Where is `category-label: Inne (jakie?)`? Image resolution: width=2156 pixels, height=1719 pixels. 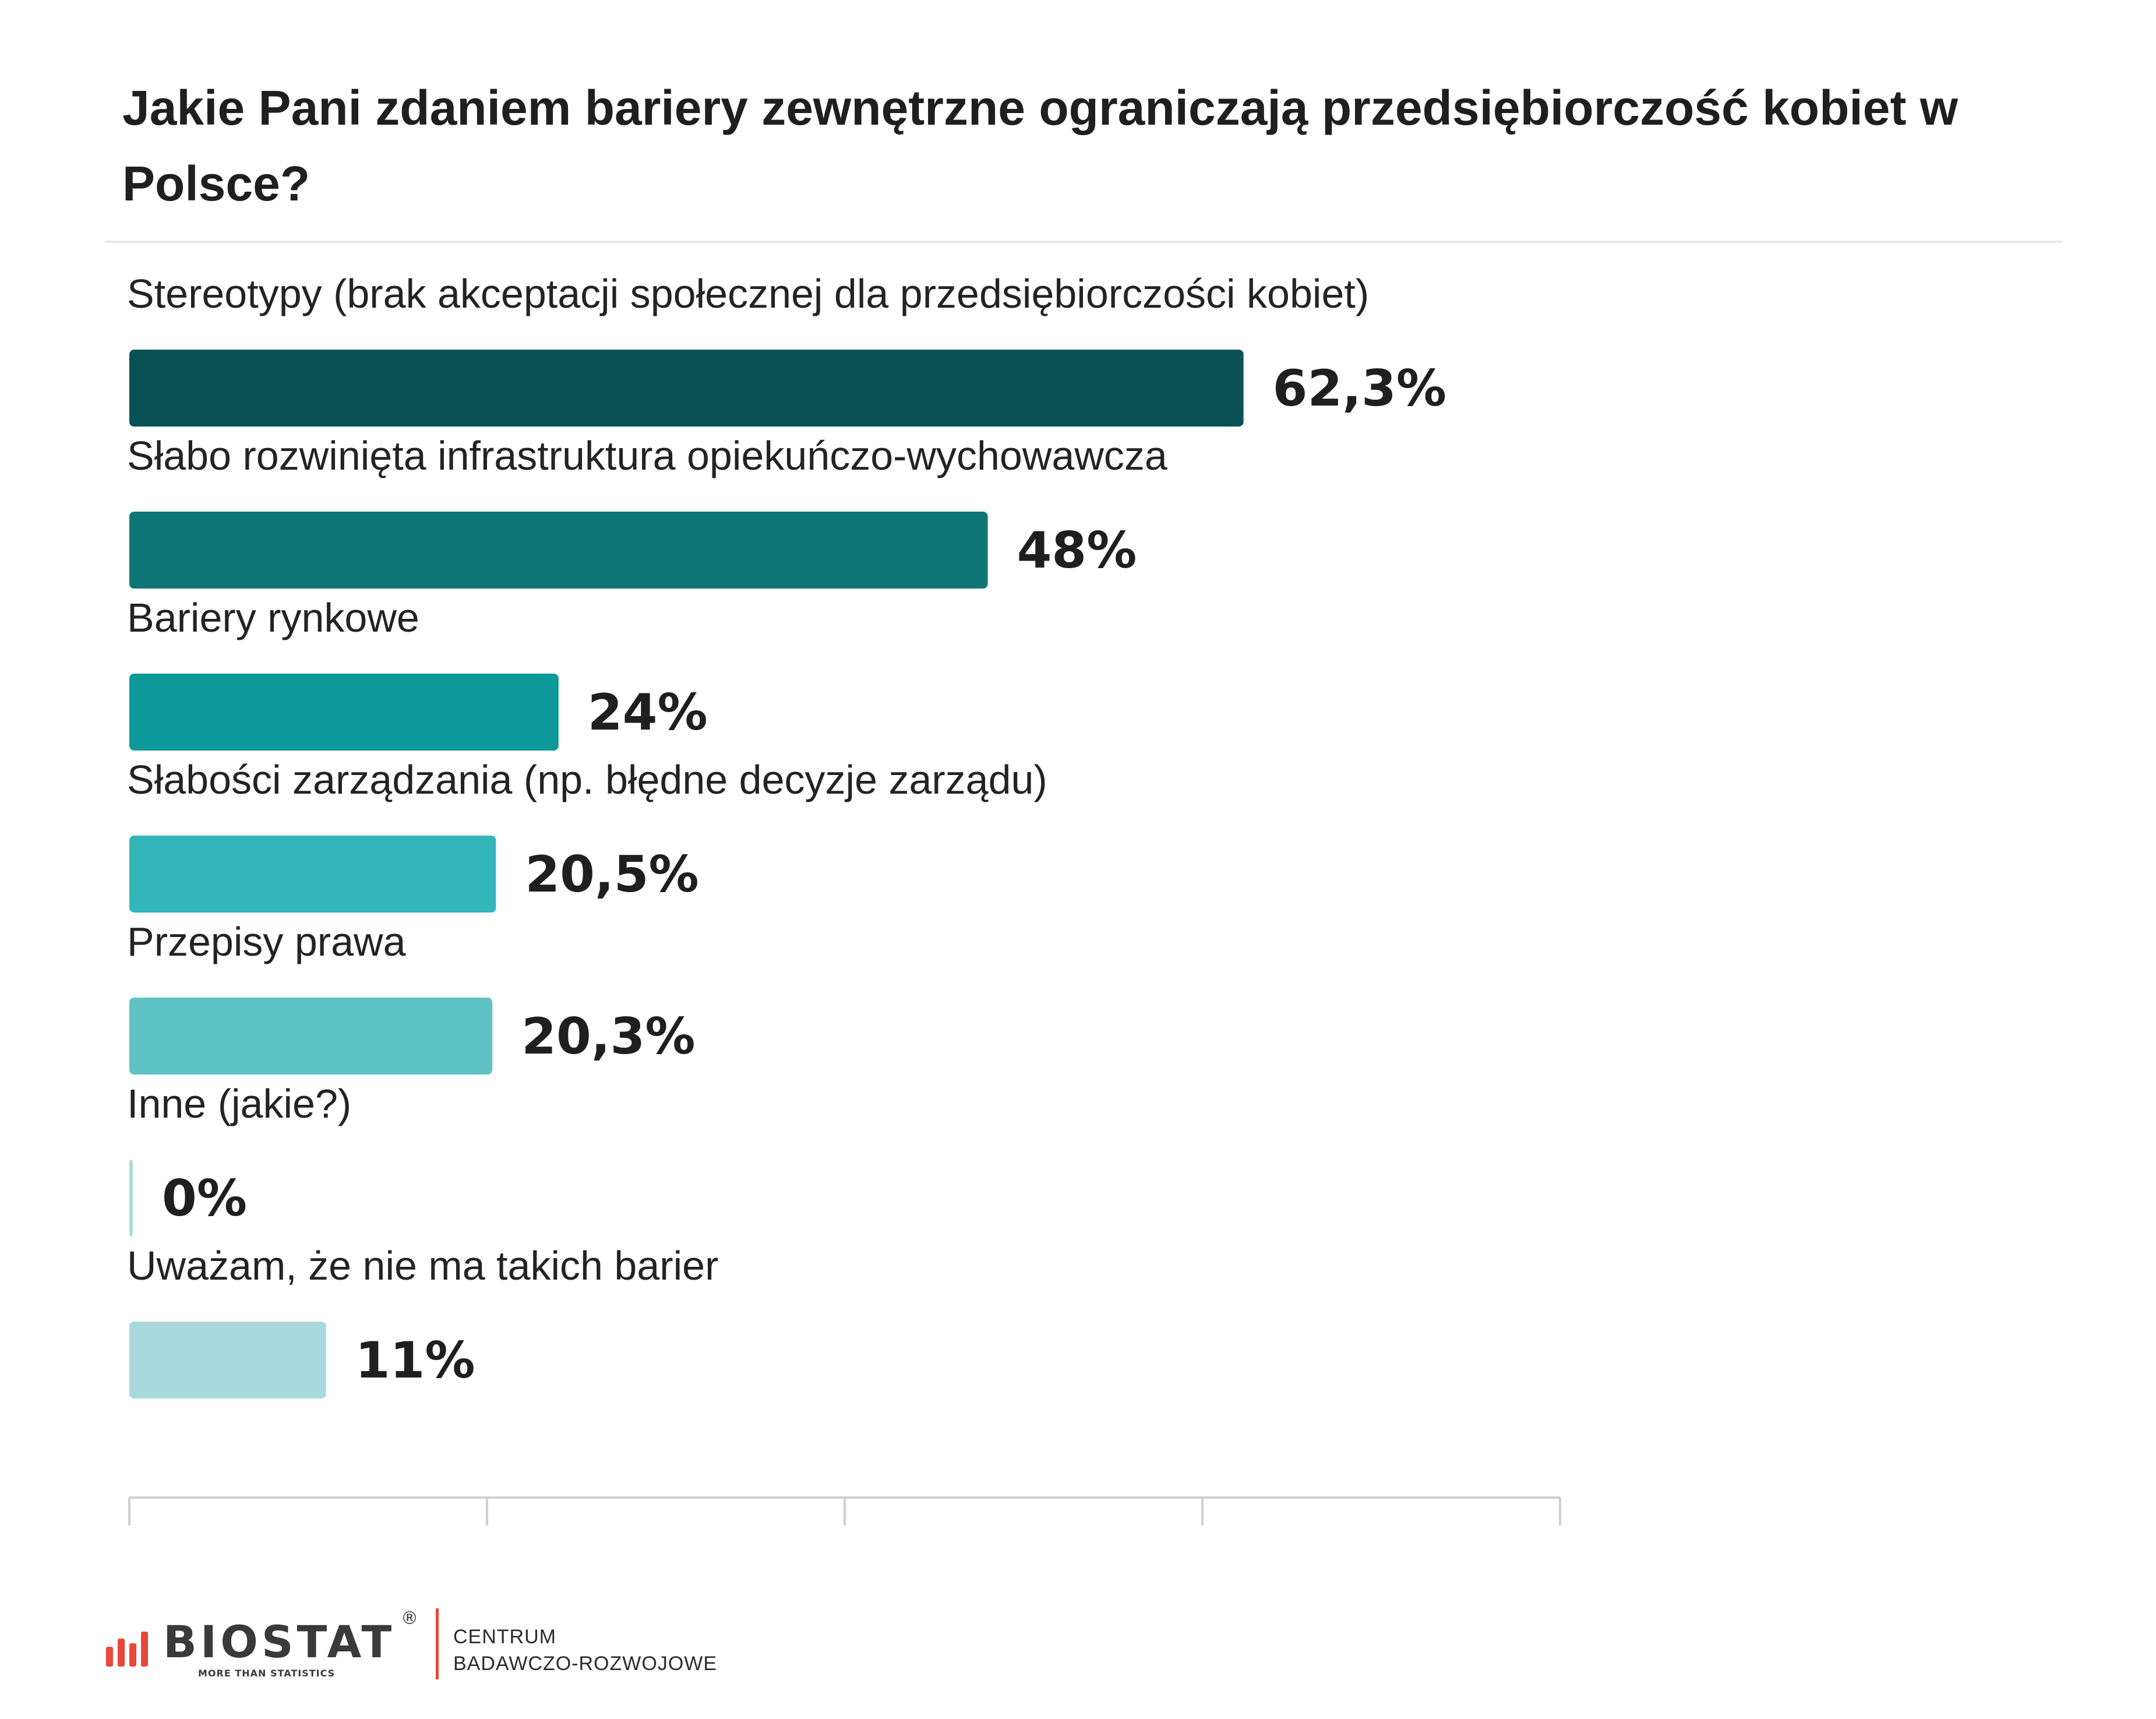 category-label: Inne (jakie?) is located at coordinates (239, 1103).